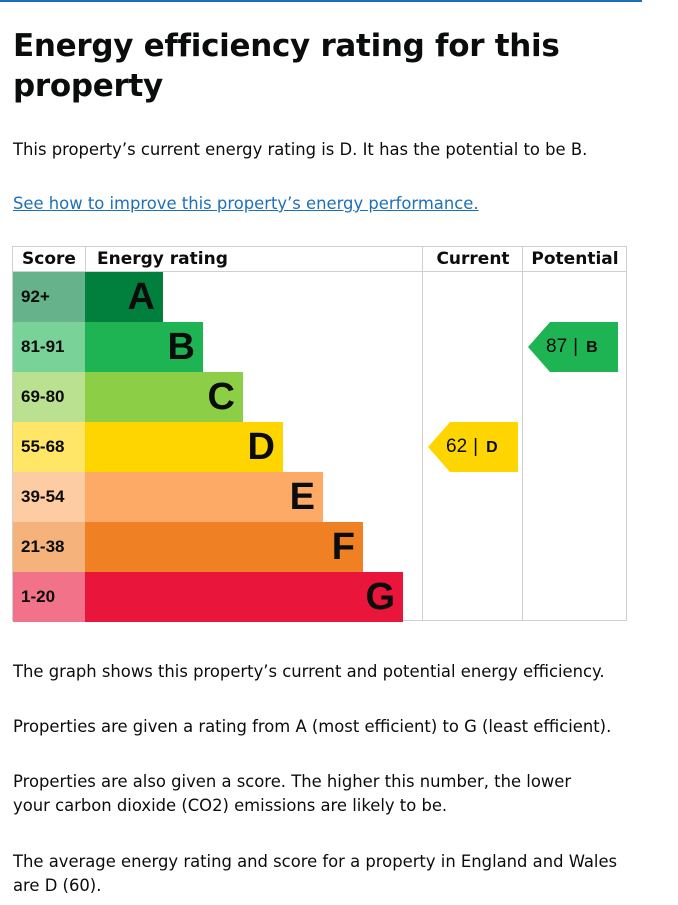 This screenshot has height=905, width=678. Describe the element at coordinates (164, 397) in the screenshot. I see `band-bar: C` at that location.